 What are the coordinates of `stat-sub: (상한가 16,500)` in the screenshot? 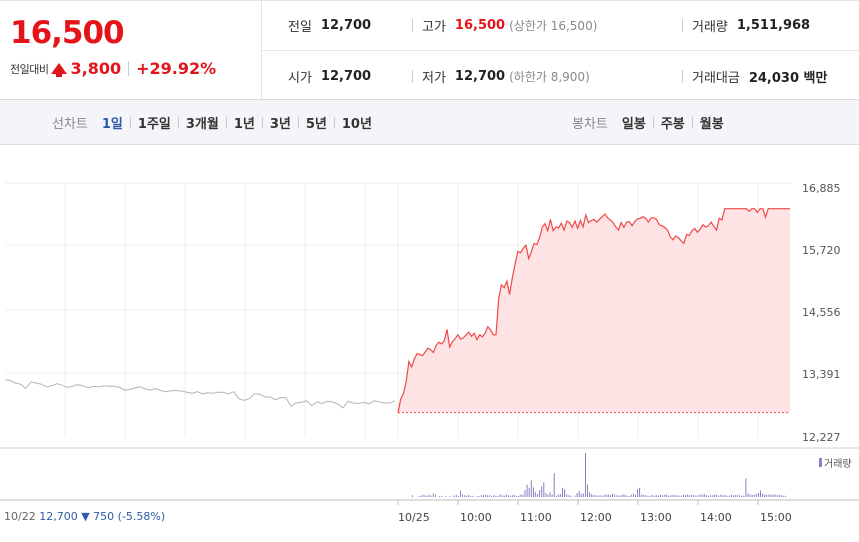 It's located at (553, 26).